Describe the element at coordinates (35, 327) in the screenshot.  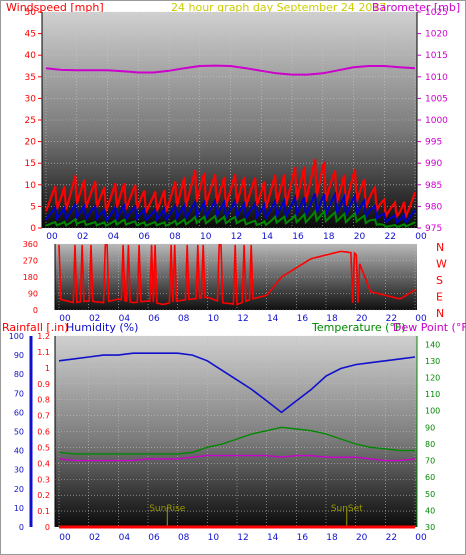
I see `rainfall-axis-title: Rainfall [.in)` at that location.